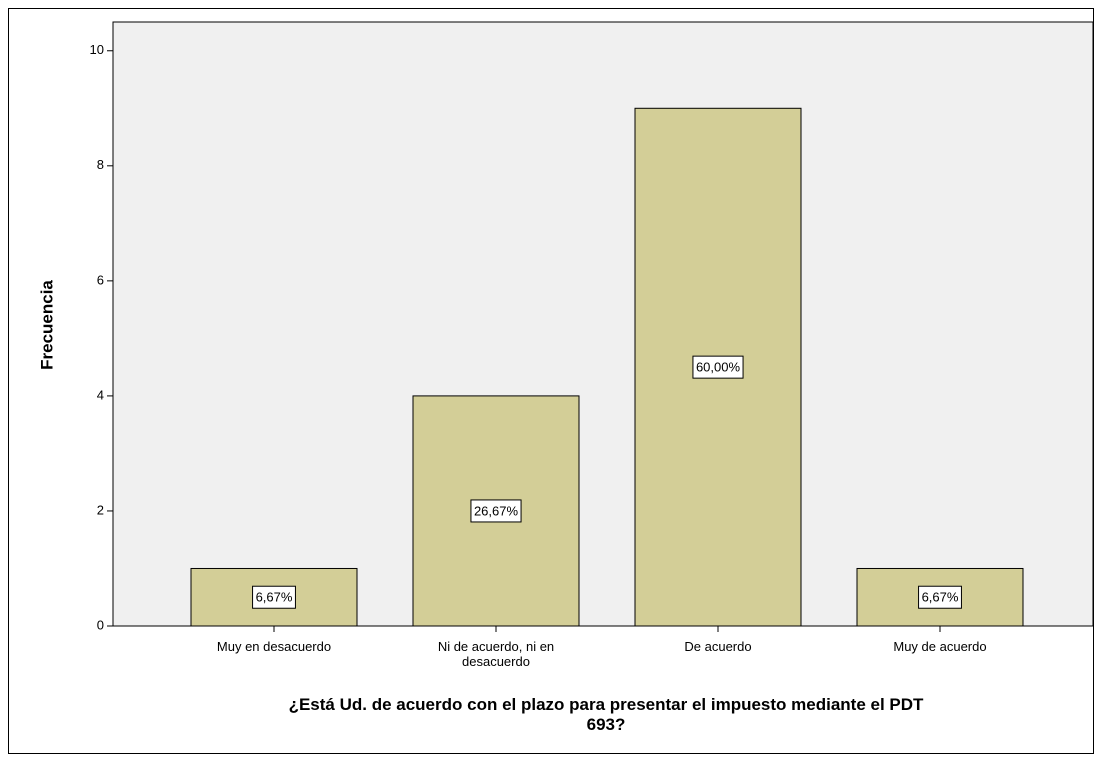 The image size is (1101, 757). Describe the element at coordinates (939, 646) in the screenshot. I see `x-tick-label: Muy de acuerdo` at that location.